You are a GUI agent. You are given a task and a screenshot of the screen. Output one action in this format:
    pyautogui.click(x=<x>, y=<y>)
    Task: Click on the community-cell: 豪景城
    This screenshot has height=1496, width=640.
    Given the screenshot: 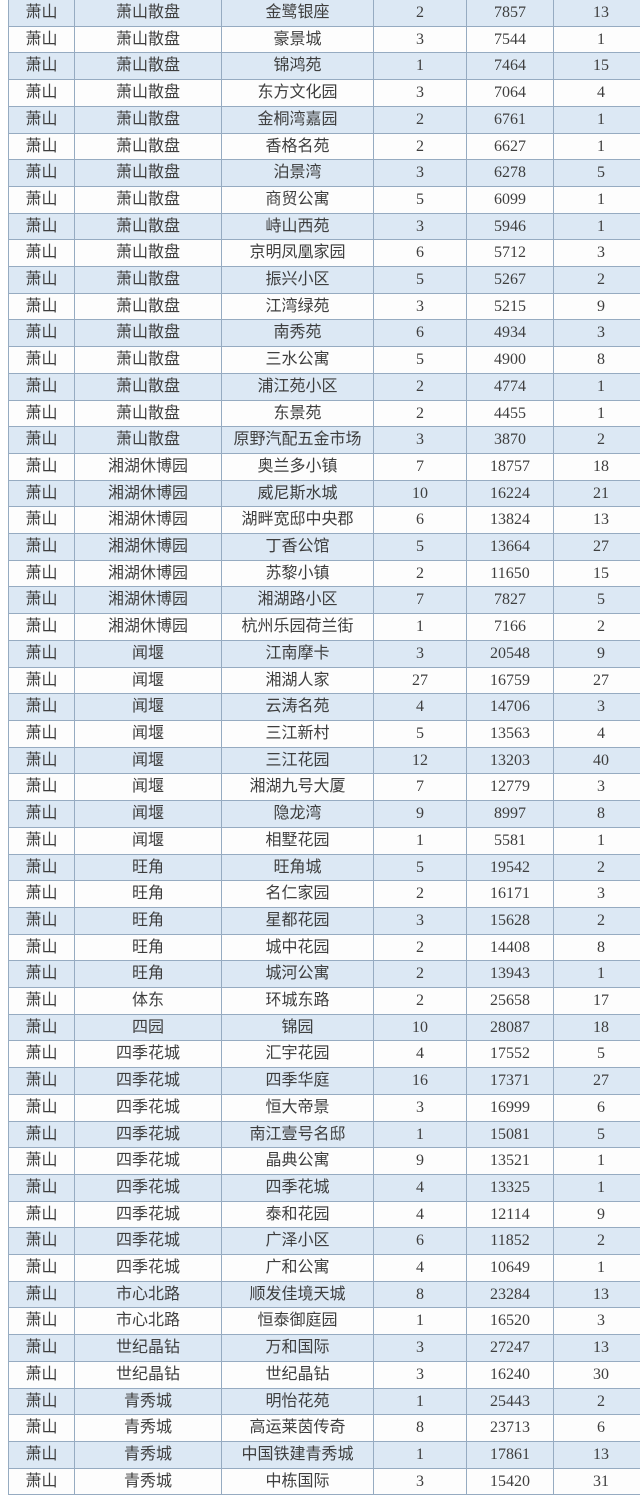 What is the action you would take?
    pyautogui.click(x=298, y=39)
    